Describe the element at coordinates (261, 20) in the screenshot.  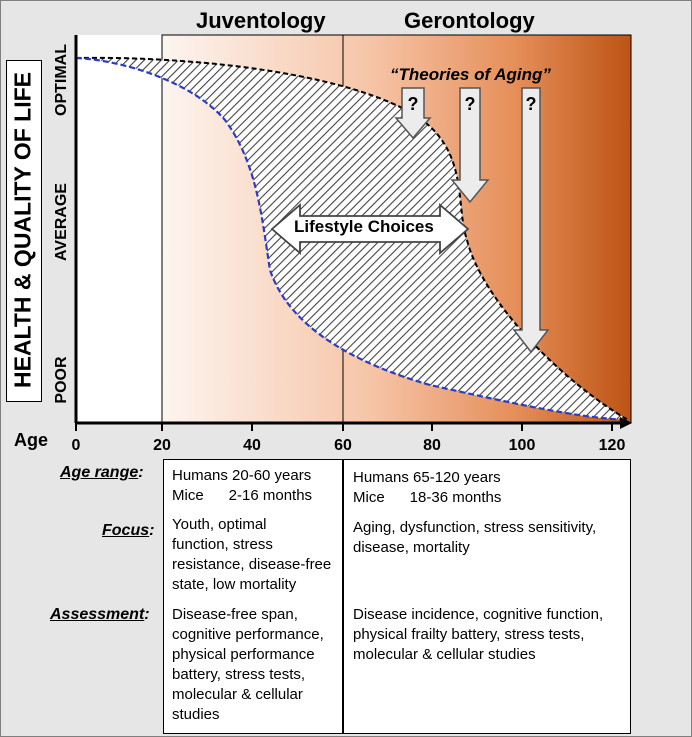
I see `juventology-header: Juventology` at that location.